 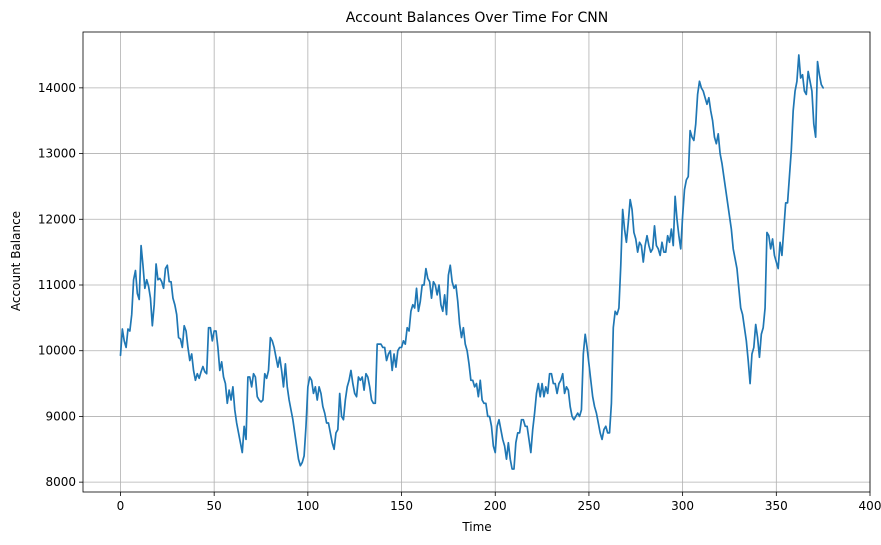 I want to click on x-tick-label: 350, so click(x=776, y=506).